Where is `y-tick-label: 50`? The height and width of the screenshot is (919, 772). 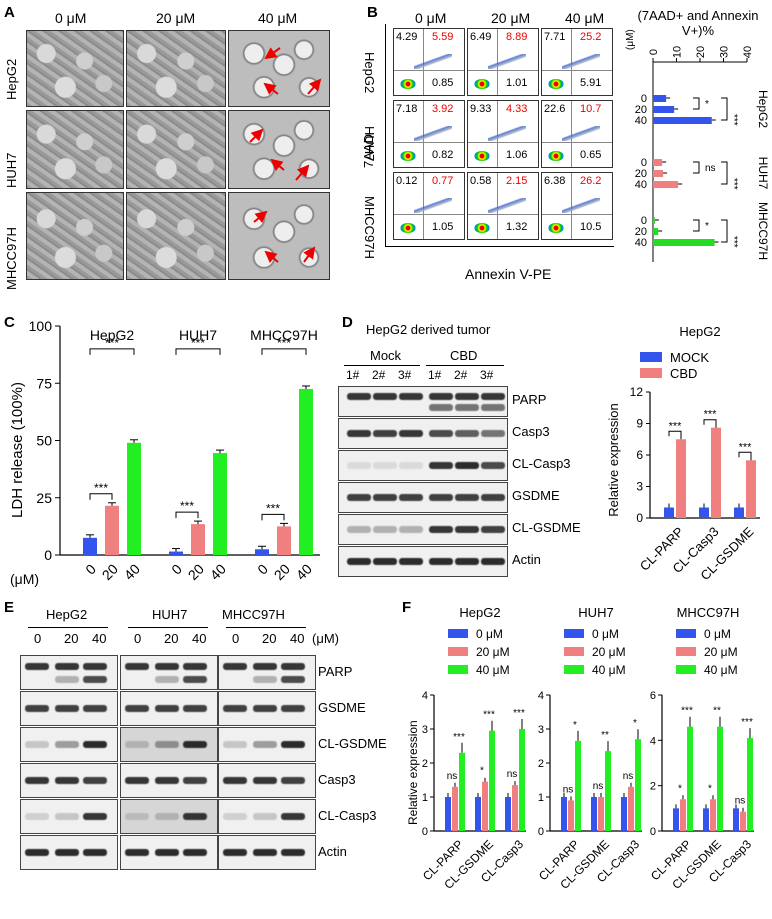 y-tick-label: 50 is located at coordinates (44, 441).